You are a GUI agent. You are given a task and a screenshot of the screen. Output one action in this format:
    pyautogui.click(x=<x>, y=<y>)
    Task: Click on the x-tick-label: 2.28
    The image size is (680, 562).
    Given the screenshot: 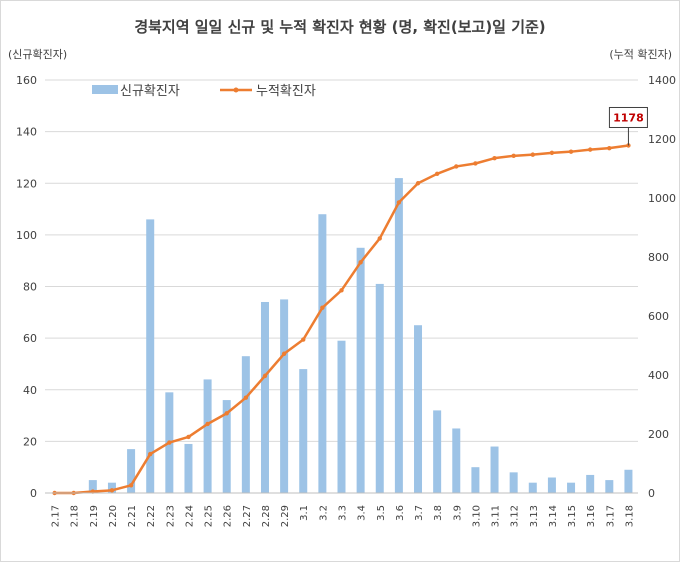 What is the action you would take?
    pyautogui.click(x=266, y=516)
    